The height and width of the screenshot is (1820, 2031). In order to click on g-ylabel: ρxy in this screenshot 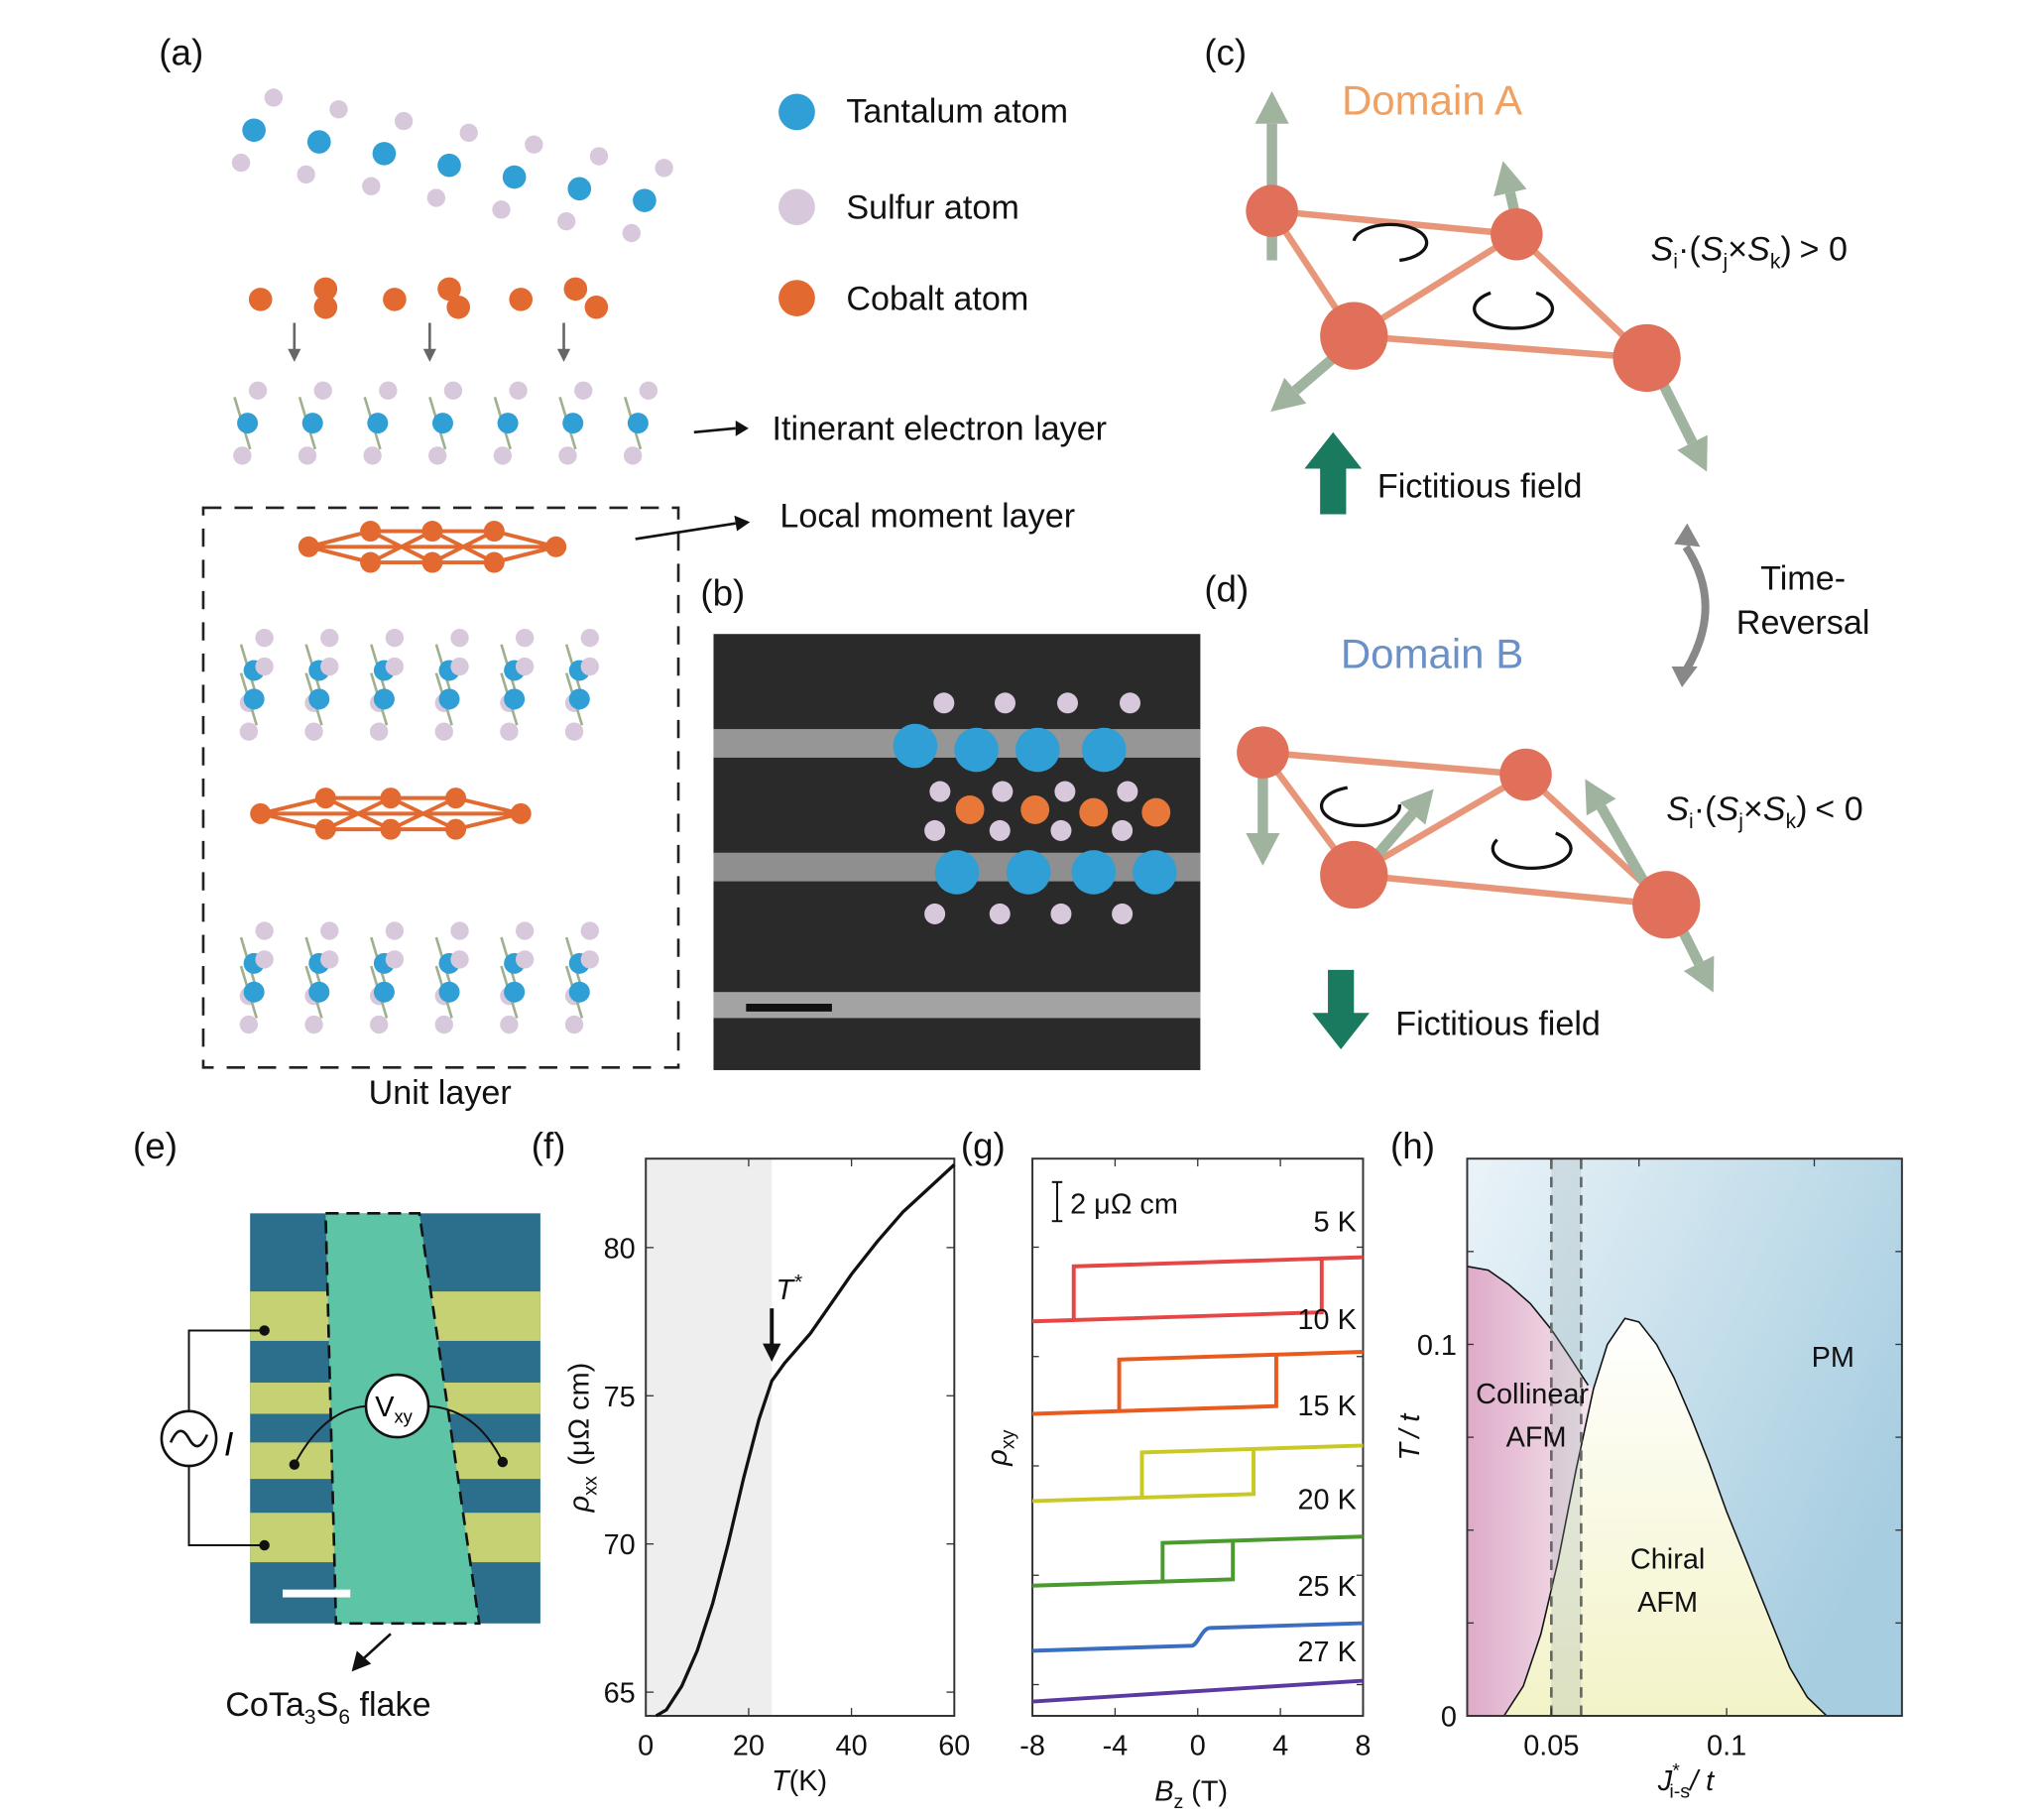, I will do `click(1001, 1447)`.